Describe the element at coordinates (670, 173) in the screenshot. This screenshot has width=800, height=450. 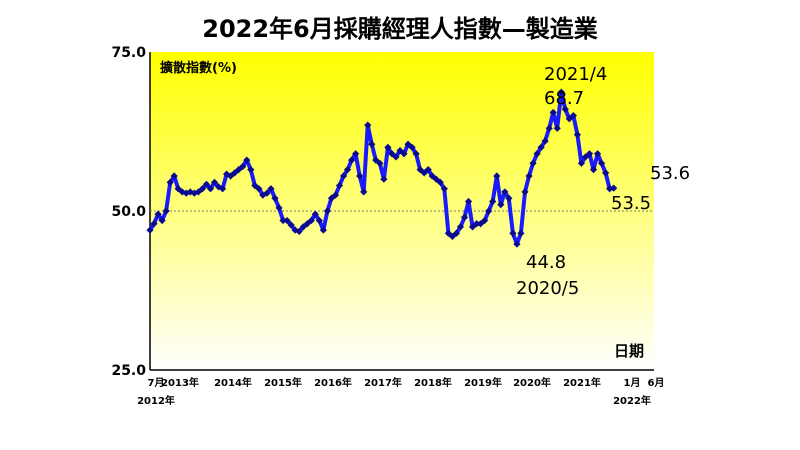
I see `annotation-last-value: 53.6` at that location.